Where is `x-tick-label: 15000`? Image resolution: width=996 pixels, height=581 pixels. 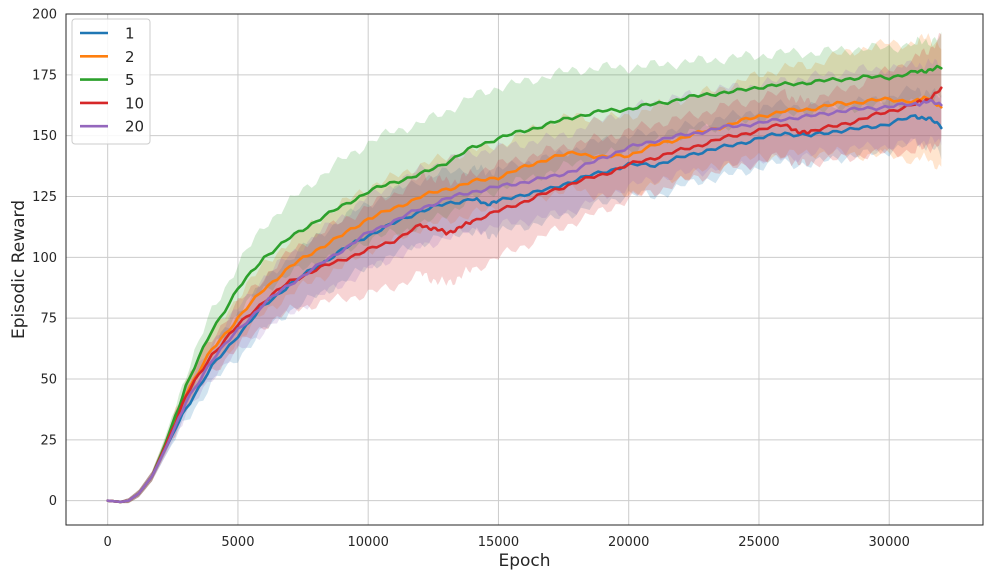
x-tick-label: 15000 is located at coordinates (498, 542).